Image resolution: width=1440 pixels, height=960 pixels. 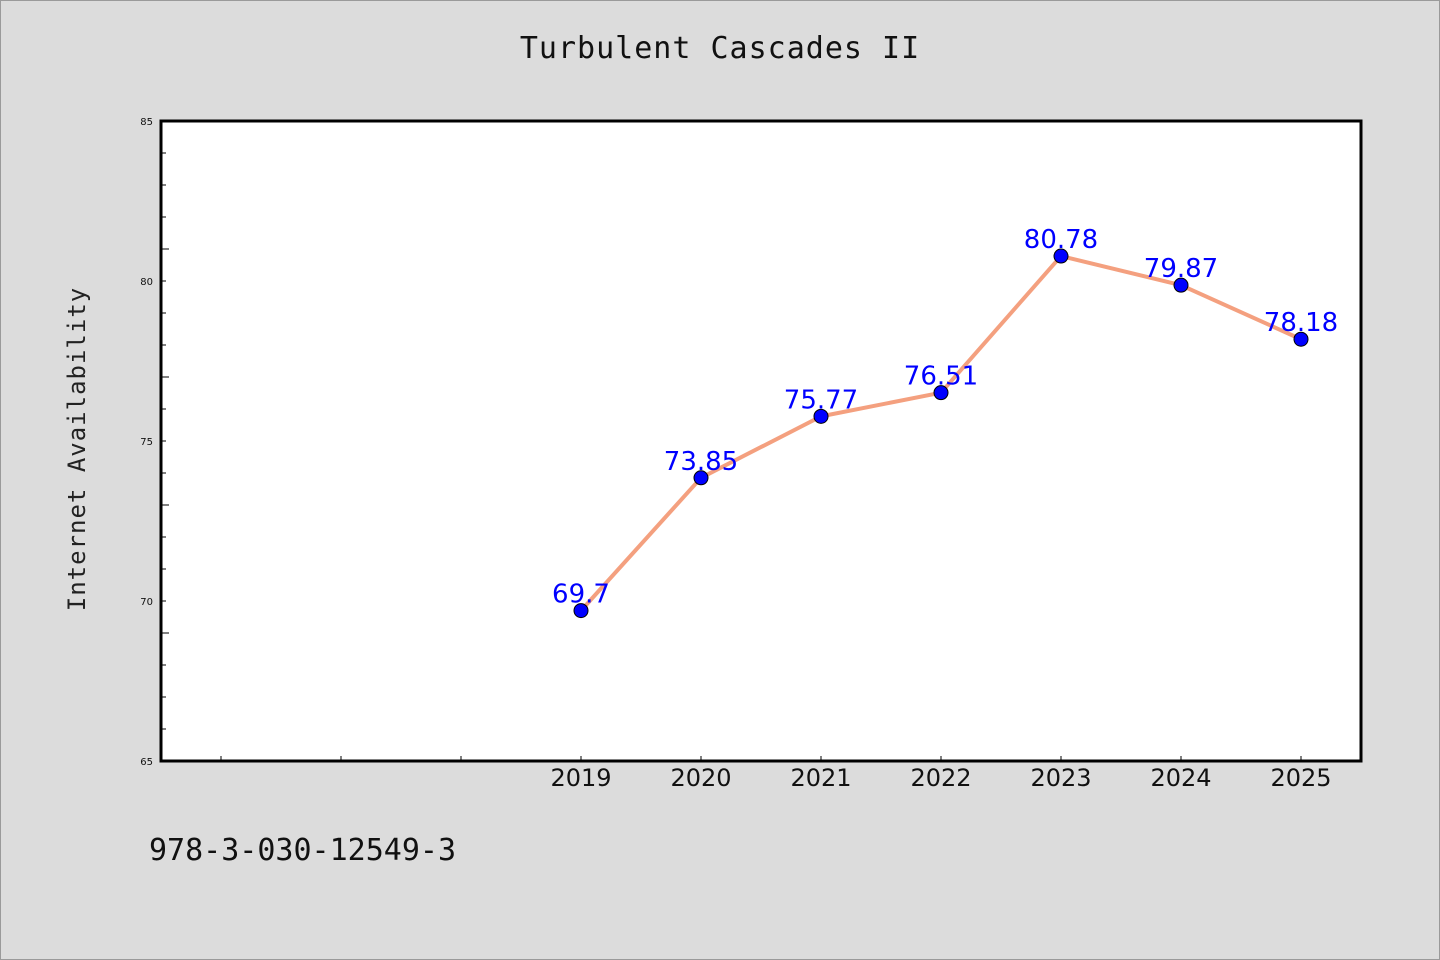 I want to click on y-tick-label: 85, so click(x=146, y=122).